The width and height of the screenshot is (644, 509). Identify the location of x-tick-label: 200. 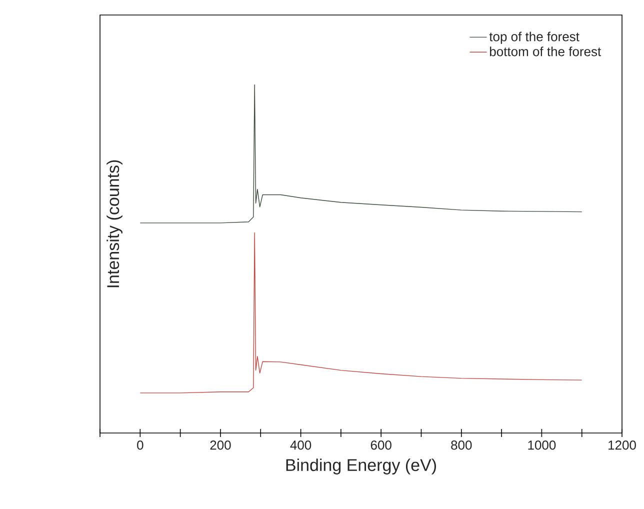
(220, 445).